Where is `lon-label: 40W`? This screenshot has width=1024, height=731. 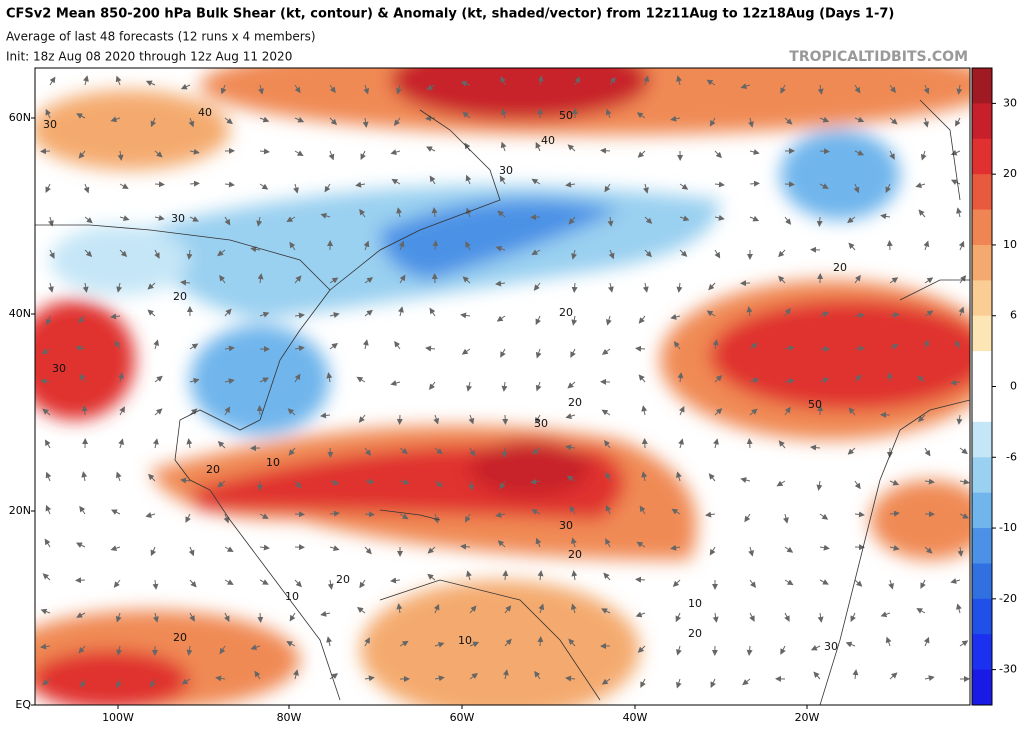 lon-label: 40W is located at coordinates (635, 717).